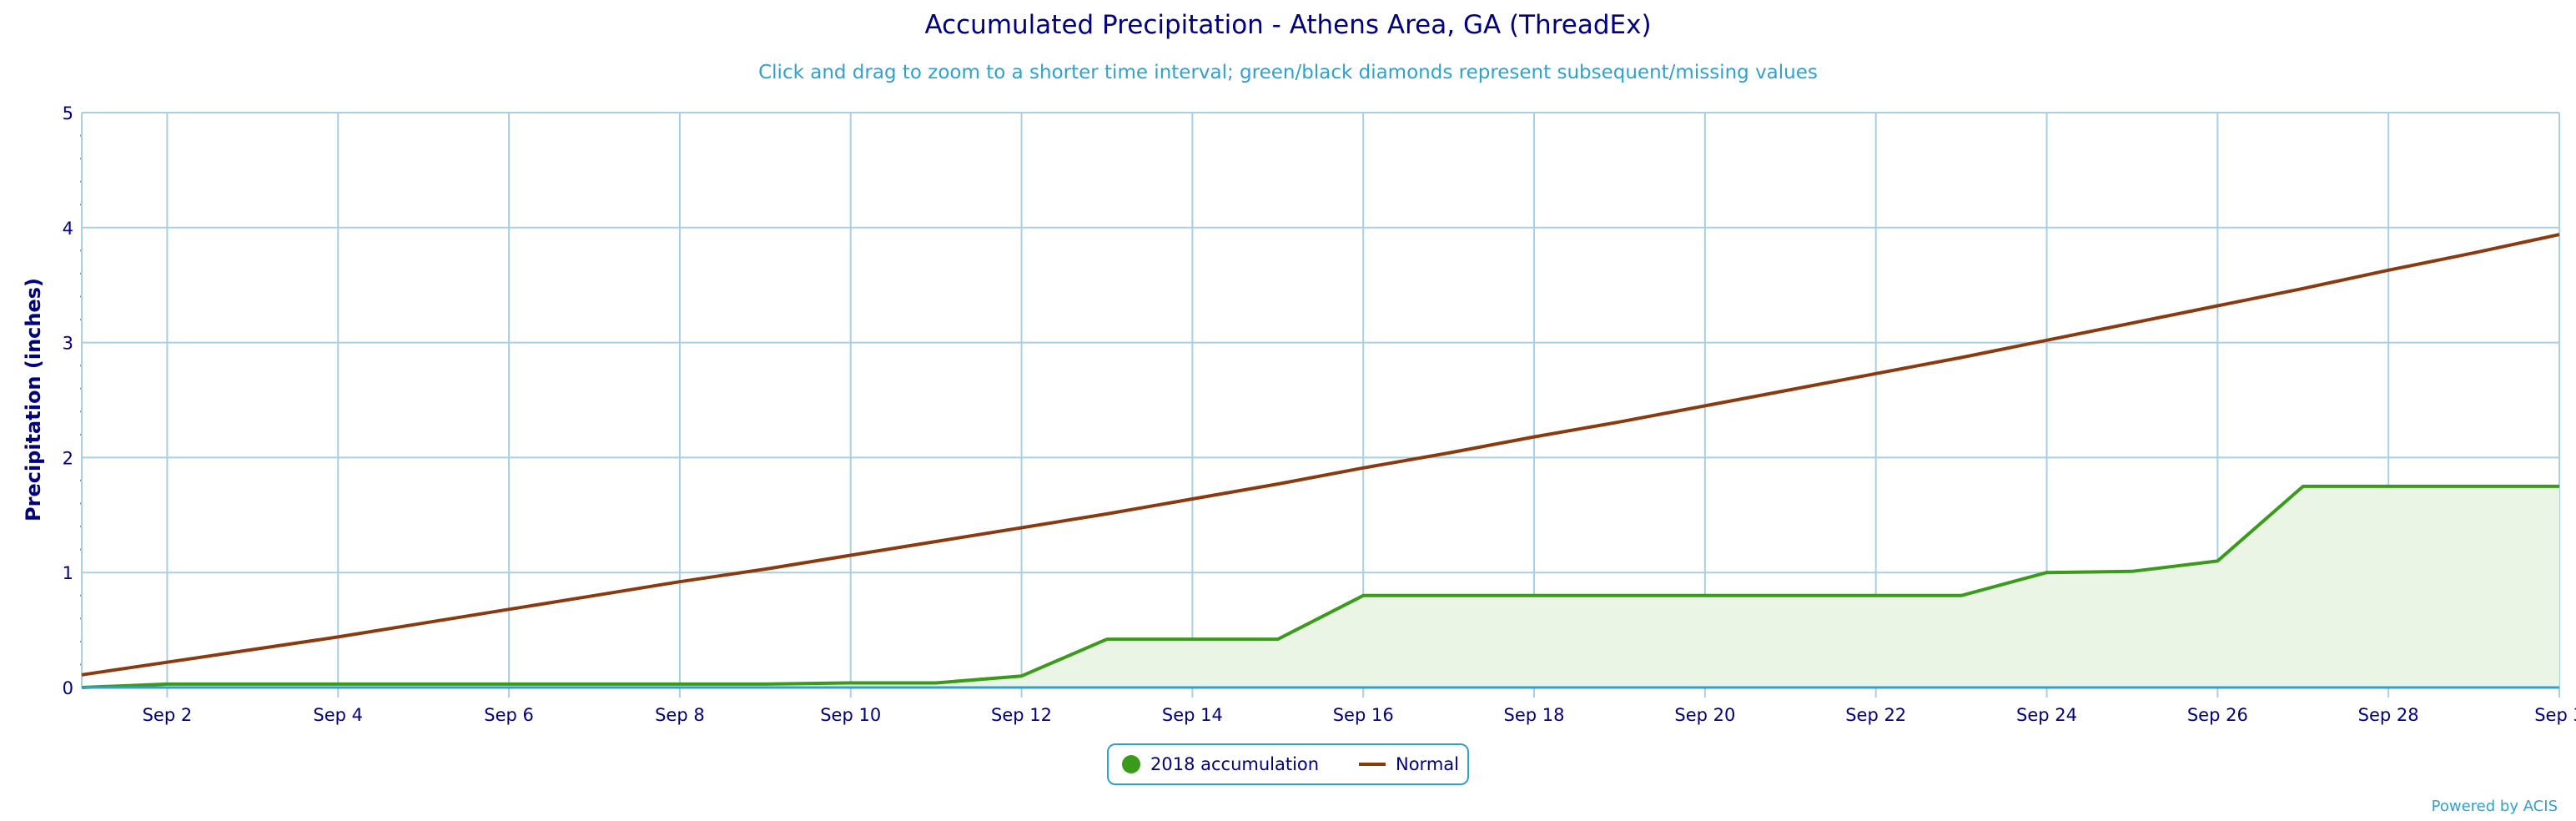 The image size is (2576, 821). Describe the element at coordinates (68, 113) in the screenshot. I see `y-tick-label: 5` at that location.